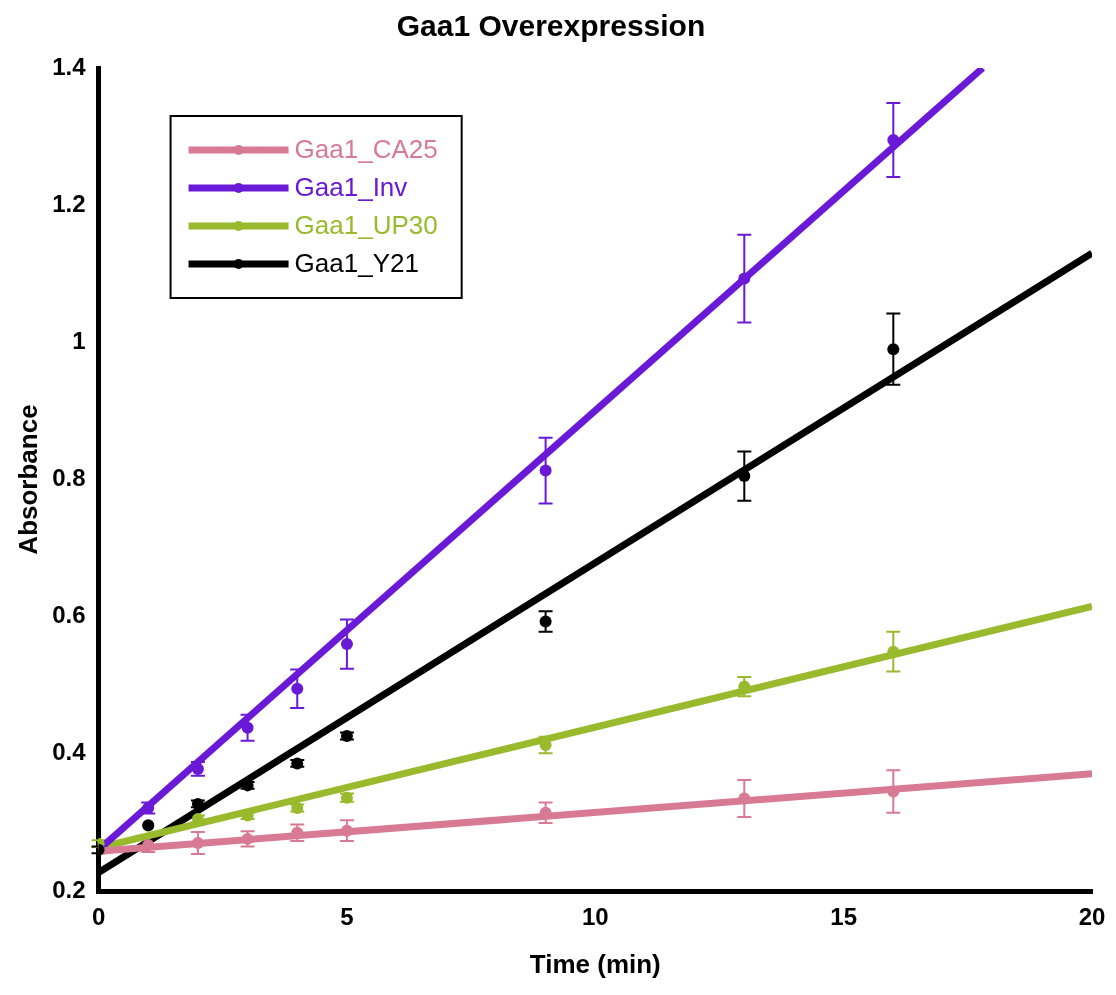  I want to click on y-tick-label: 0.4, so click(69, 752).